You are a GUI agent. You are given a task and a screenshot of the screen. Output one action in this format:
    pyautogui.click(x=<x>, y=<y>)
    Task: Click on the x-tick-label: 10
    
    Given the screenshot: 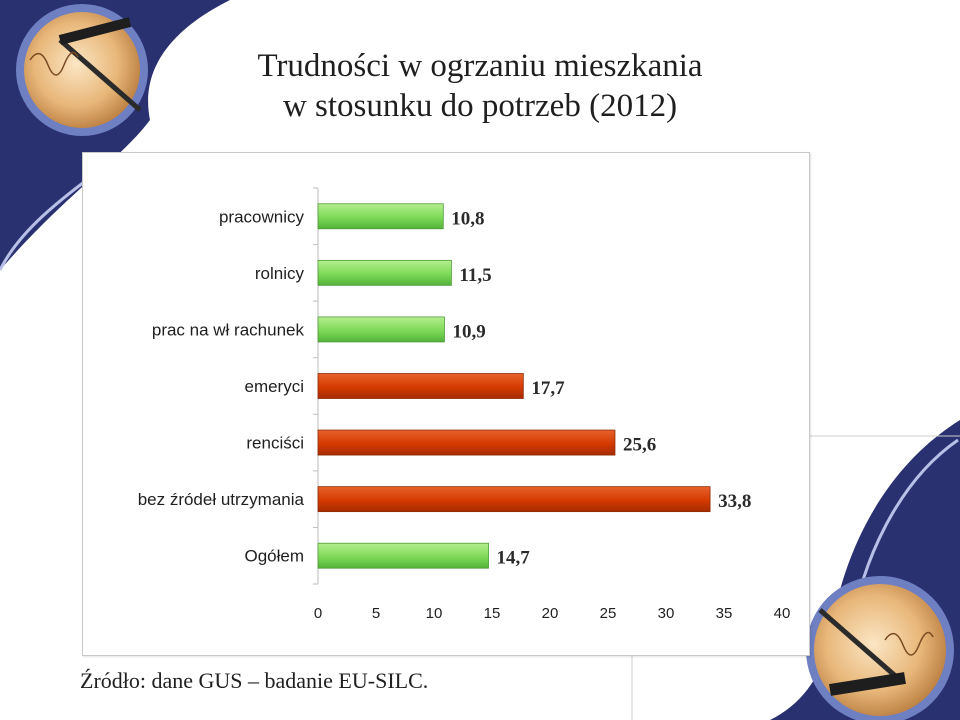 What is the action you would take?
    pyautogui.click(x=434, y=613)
    